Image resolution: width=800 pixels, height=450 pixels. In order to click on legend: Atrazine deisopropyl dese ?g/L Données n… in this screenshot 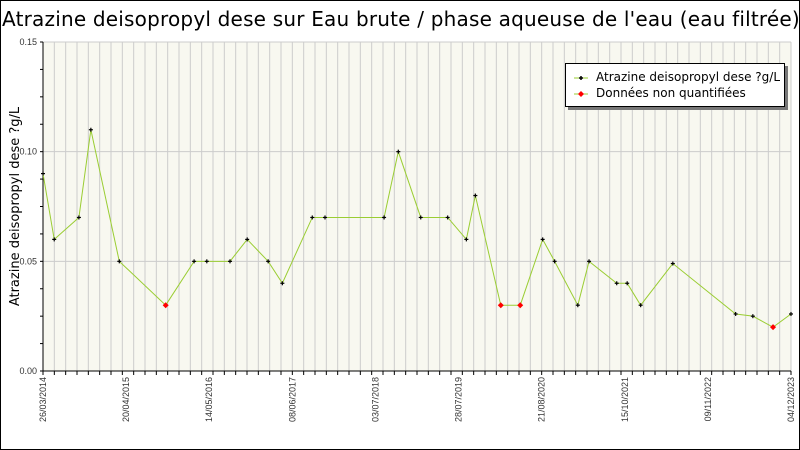, I will do `click(675, 85)`.